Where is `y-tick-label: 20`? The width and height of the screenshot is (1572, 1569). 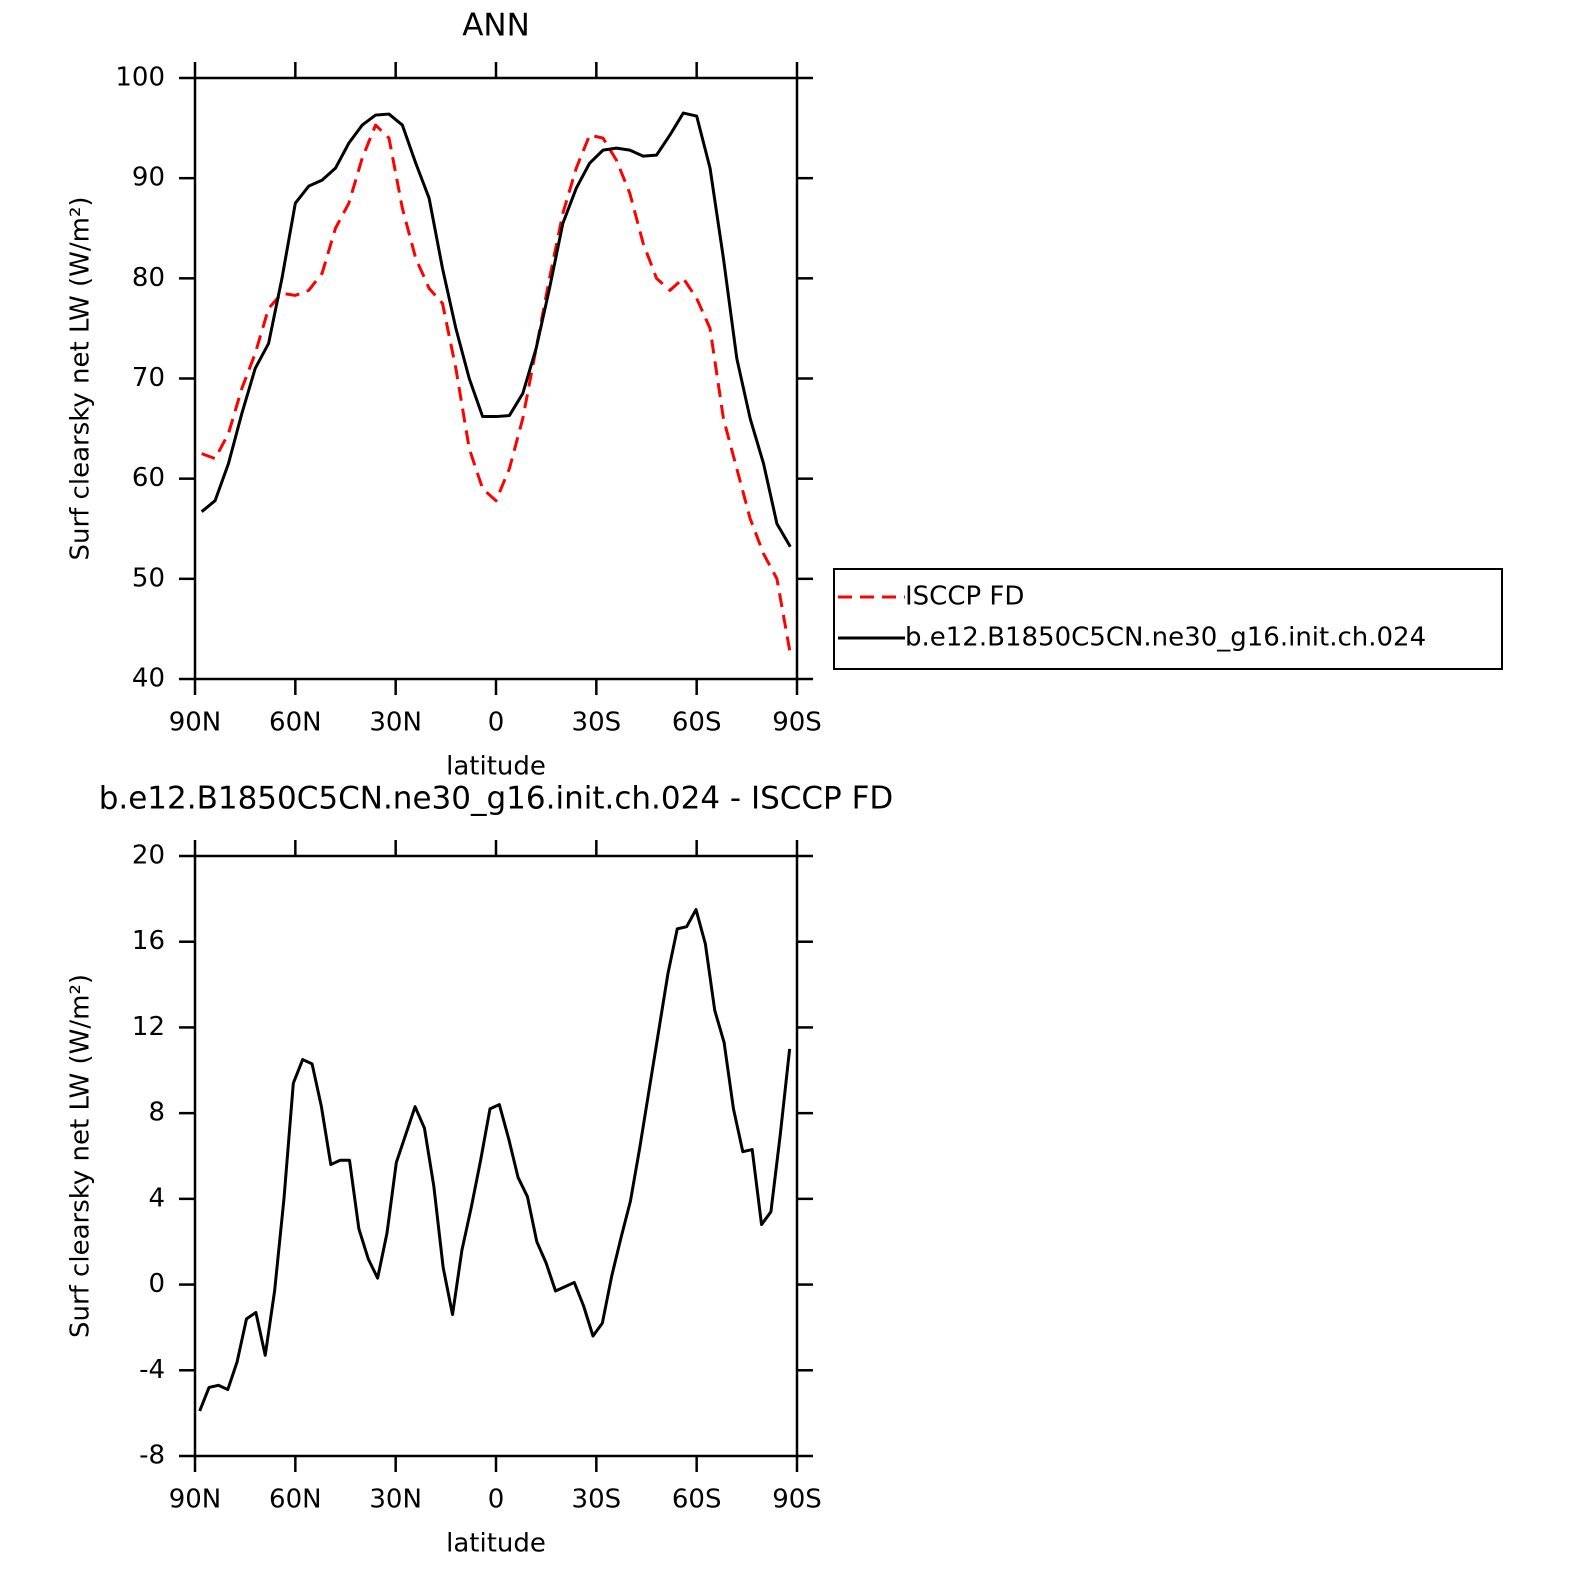 y-tick-label: 20 is located at coordinates (148, 856).